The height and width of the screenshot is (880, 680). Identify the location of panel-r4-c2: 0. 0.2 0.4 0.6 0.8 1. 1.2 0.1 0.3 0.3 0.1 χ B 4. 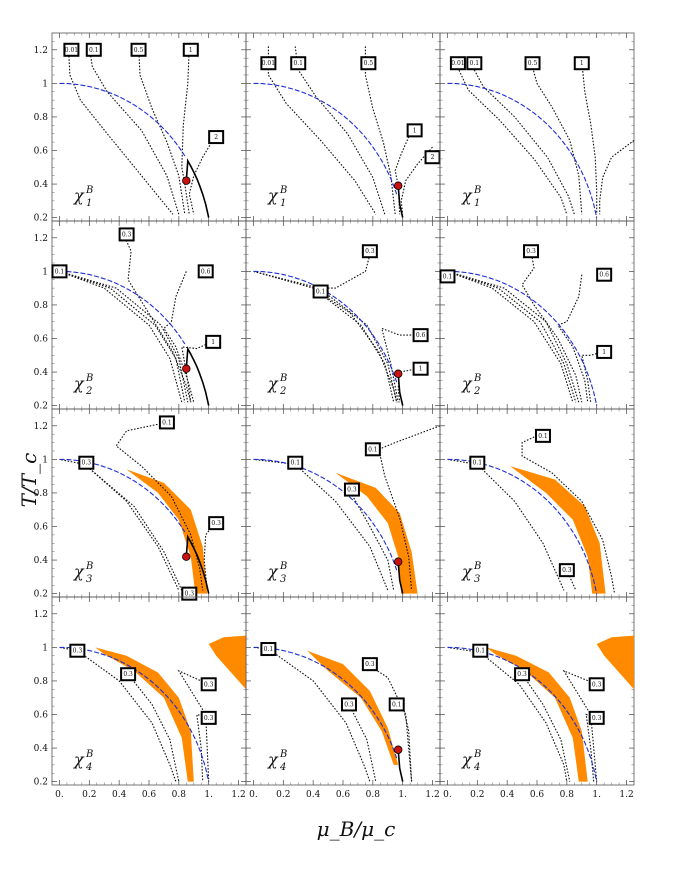
(343, 698).